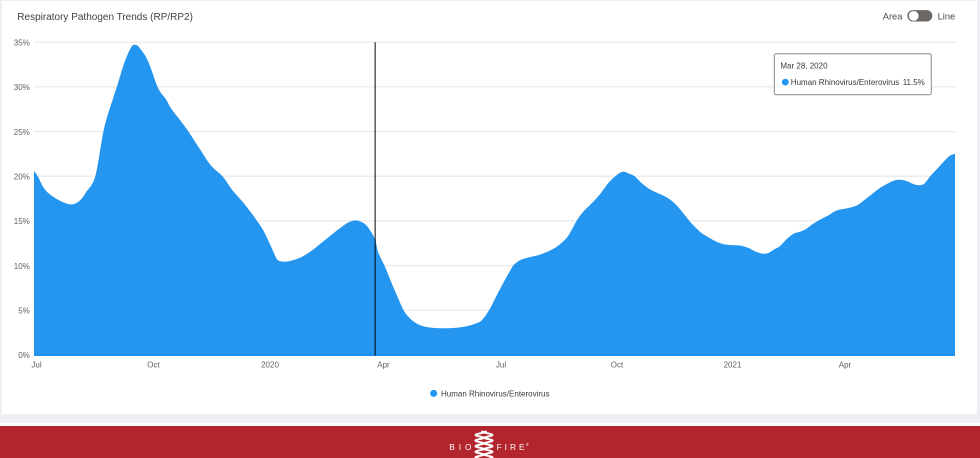  Describe the element at coordinates (914, 82) in the screenshot. I see `svg-text: 11.5%` at that location.